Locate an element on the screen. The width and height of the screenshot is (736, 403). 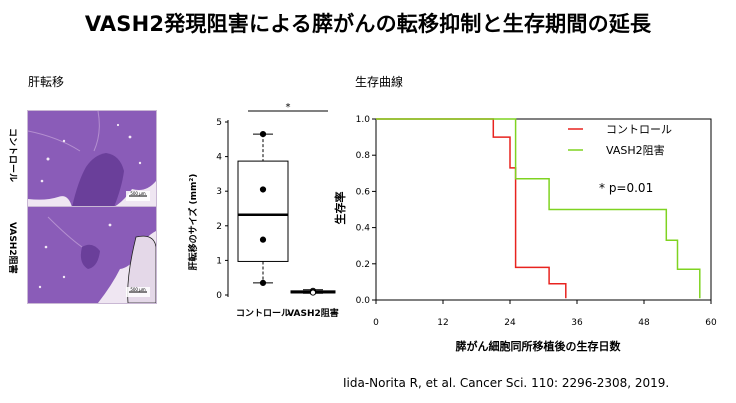
boxplot-y-tick-label: 4 is located at coordinates (219, 158).